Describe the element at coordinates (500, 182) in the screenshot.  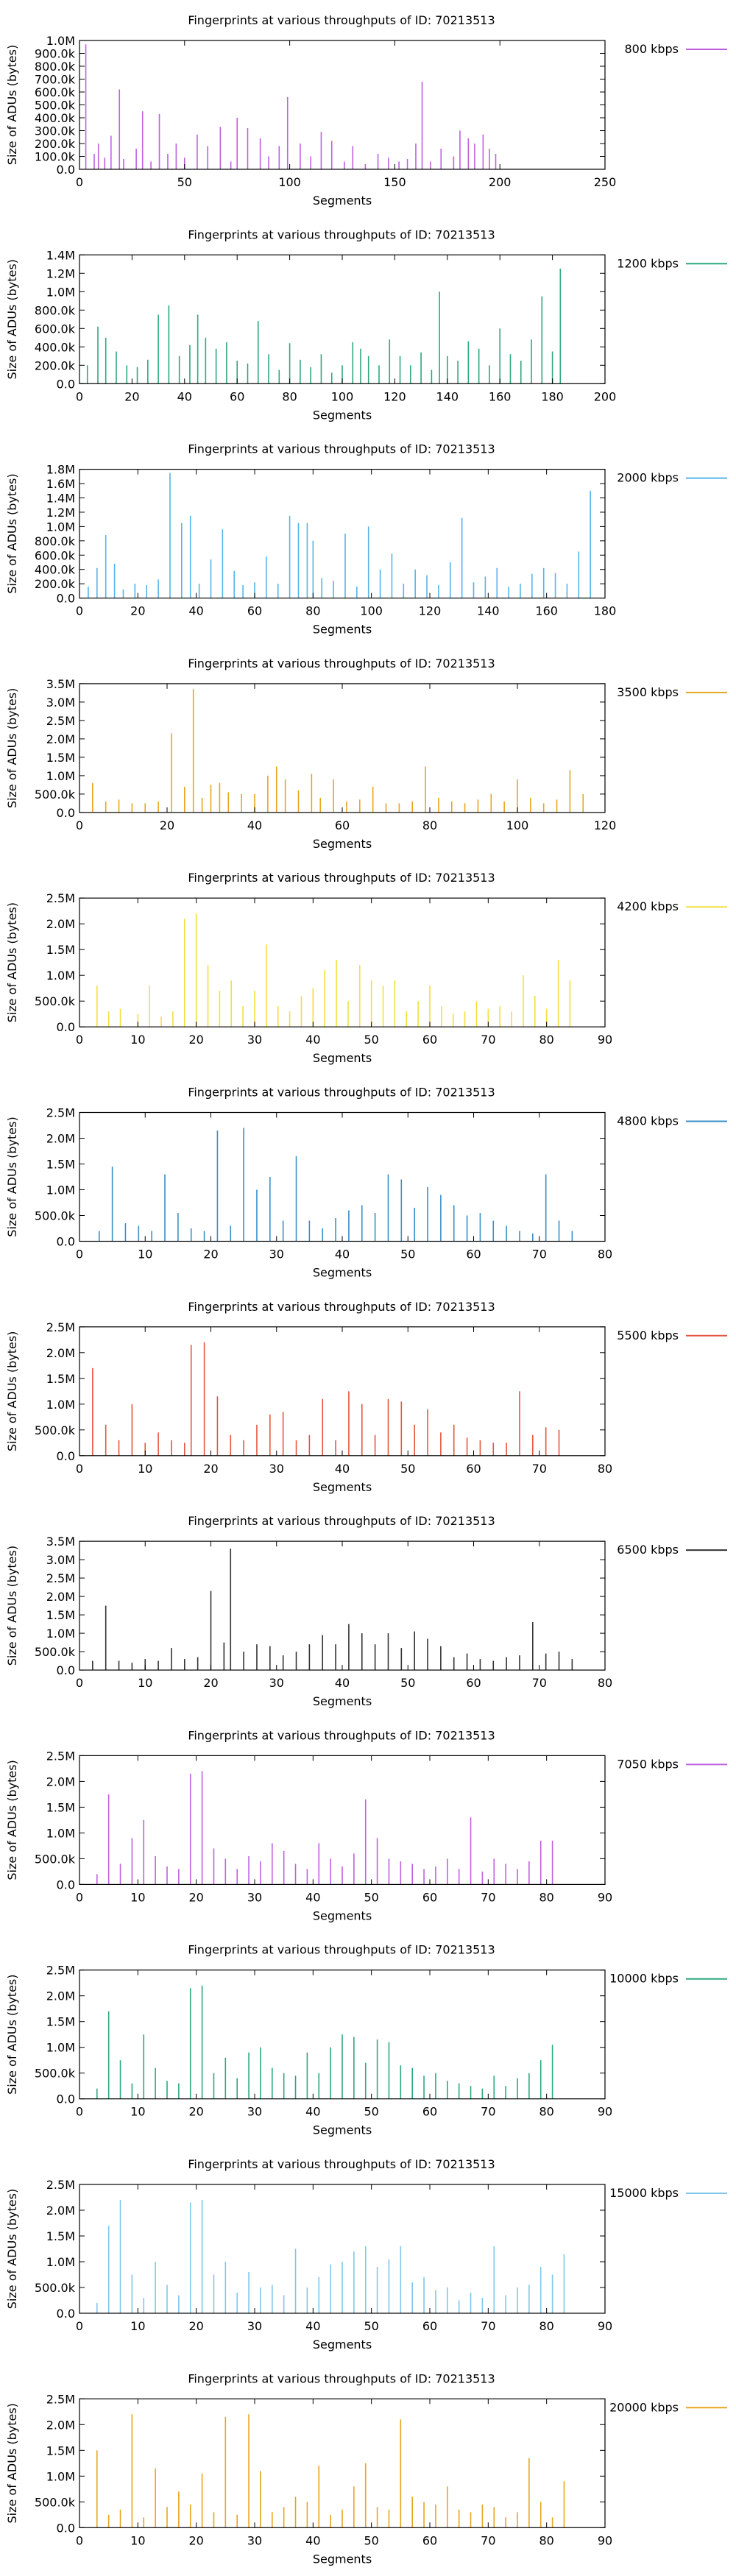
I see `x-tick-label: 200` at that location.